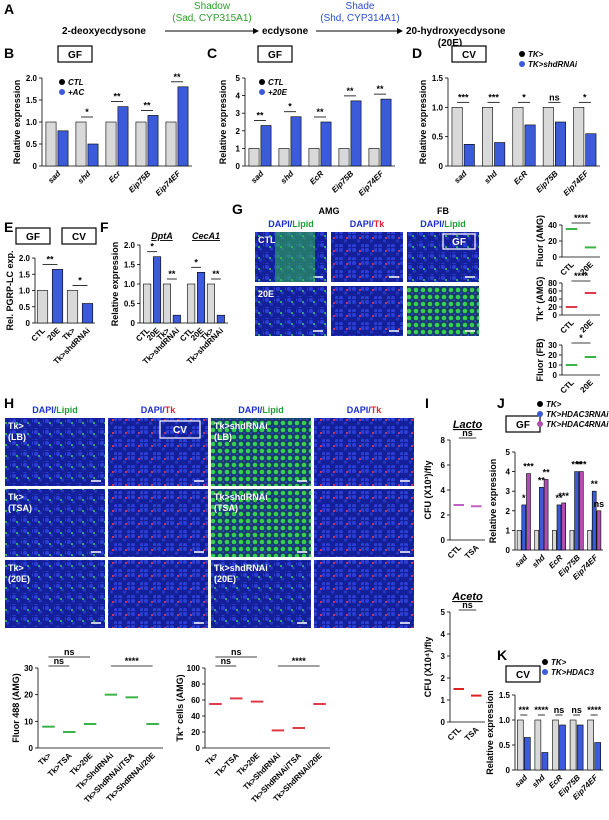  Describe the element at coordinates (552, 365) in the screenshot. I see `y-tick-label: 10` at that location.